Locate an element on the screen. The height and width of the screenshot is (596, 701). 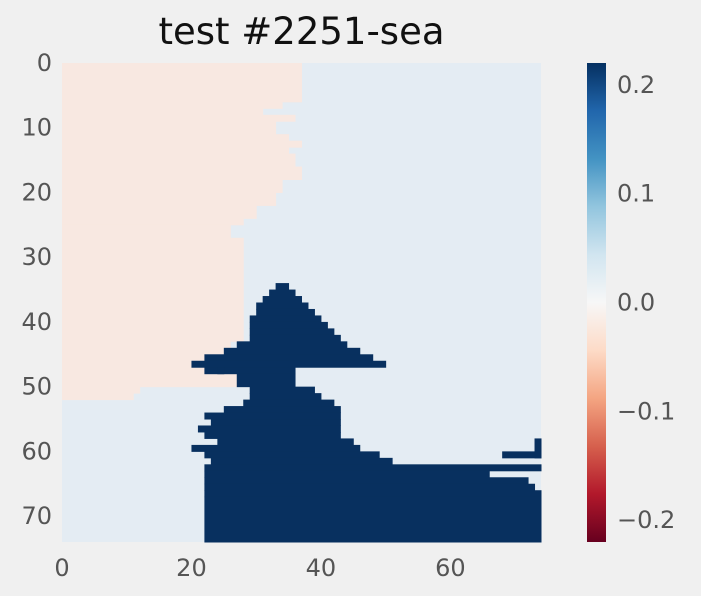
y-tick-label: 50 is located at coordinates (36, 387).